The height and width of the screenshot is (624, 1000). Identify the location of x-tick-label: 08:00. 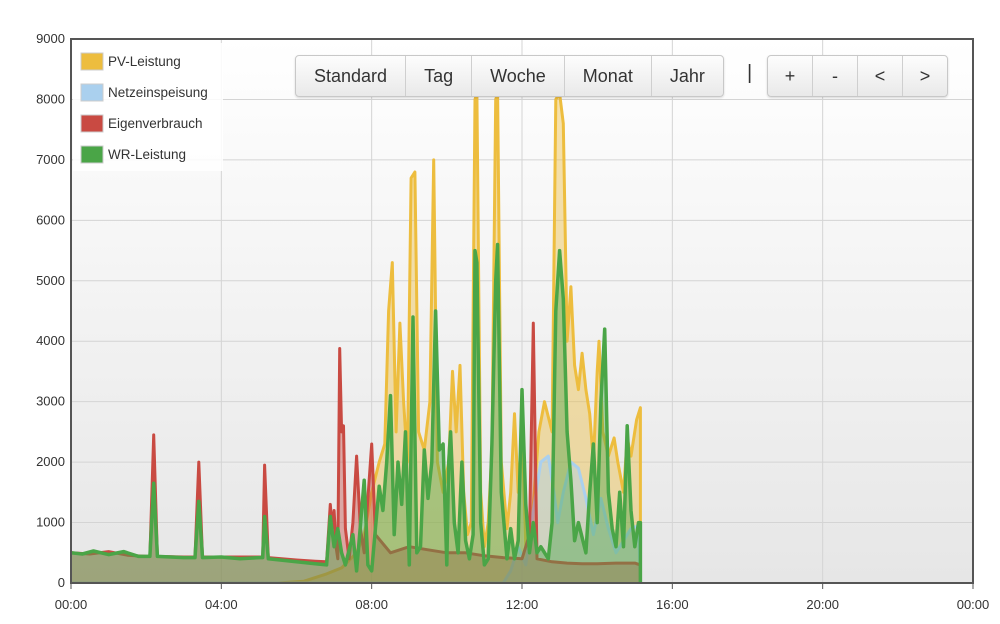
(371, 604).